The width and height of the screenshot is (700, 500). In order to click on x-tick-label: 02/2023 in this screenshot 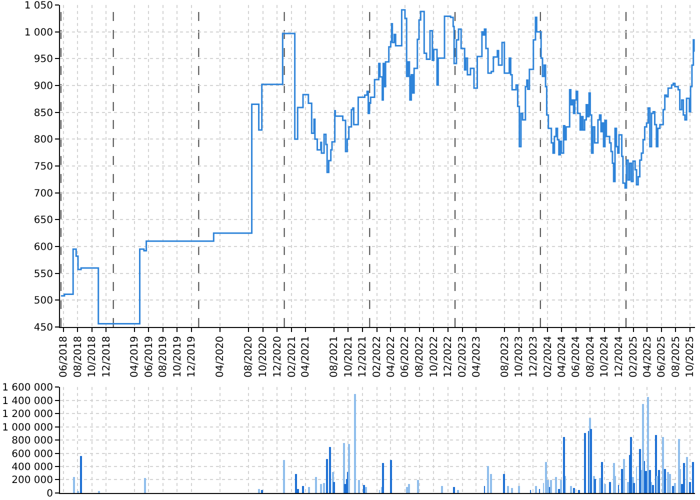, I will do `click(463, 357)`.